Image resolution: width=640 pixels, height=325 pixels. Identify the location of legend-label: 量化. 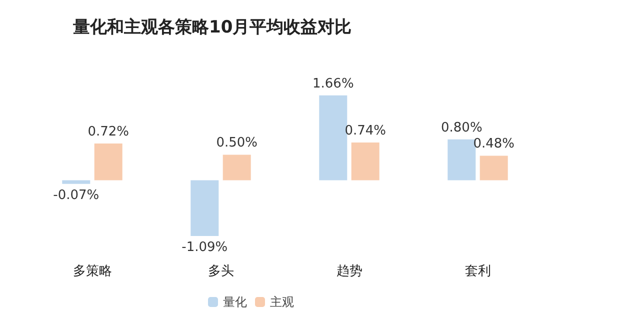
(235, 302).